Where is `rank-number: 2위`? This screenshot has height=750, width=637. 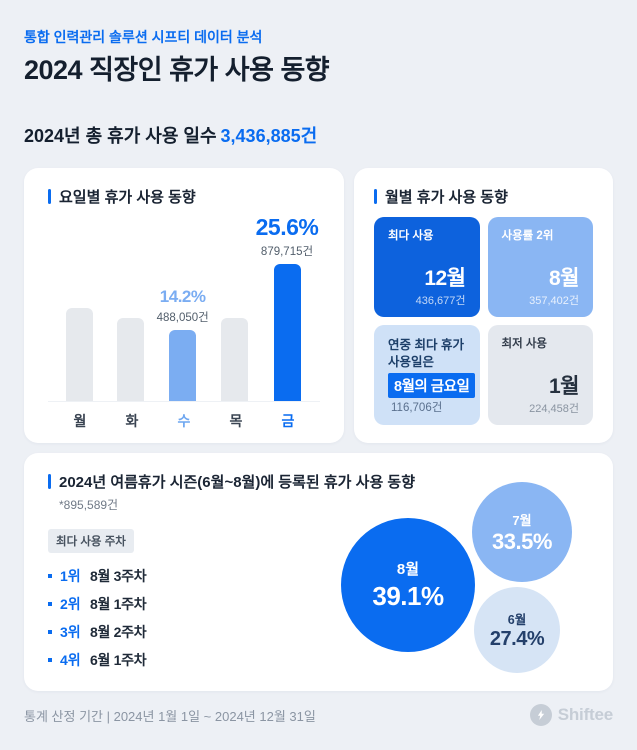
rank-number: 2위 is located at coordinates (70, 604).